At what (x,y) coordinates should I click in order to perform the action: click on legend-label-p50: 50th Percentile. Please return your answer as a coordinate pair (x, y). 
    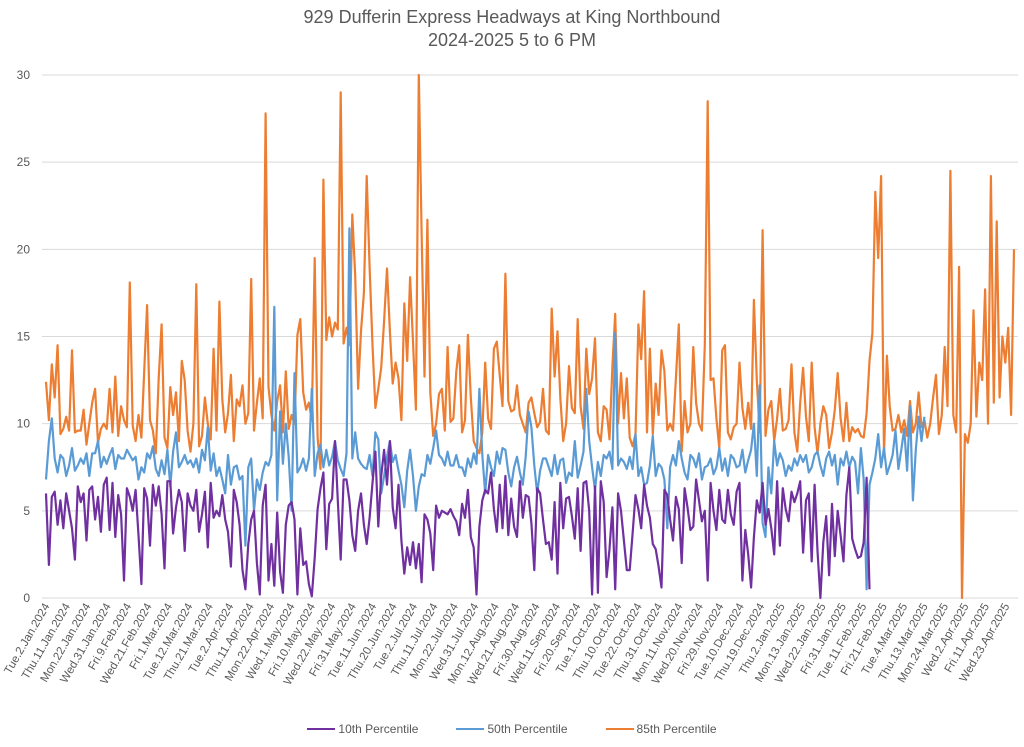
    Looking at the image, I should click on (527, 729).